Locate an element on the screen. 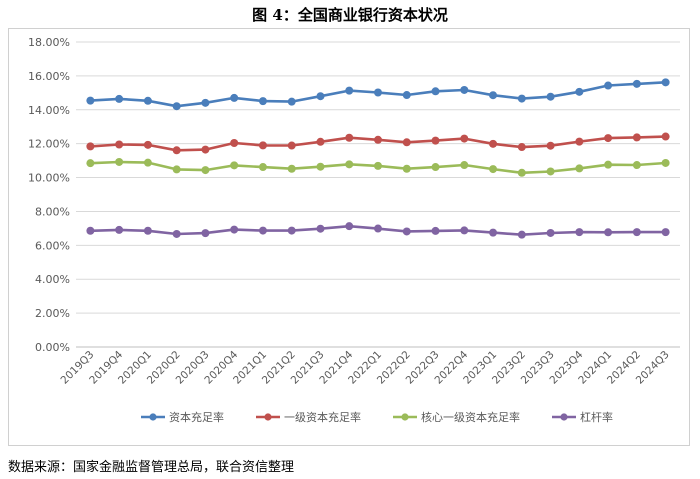 This screenshot has width=700, height=479. y-tick-label: 18.00% is located at coordinates (49, 42).